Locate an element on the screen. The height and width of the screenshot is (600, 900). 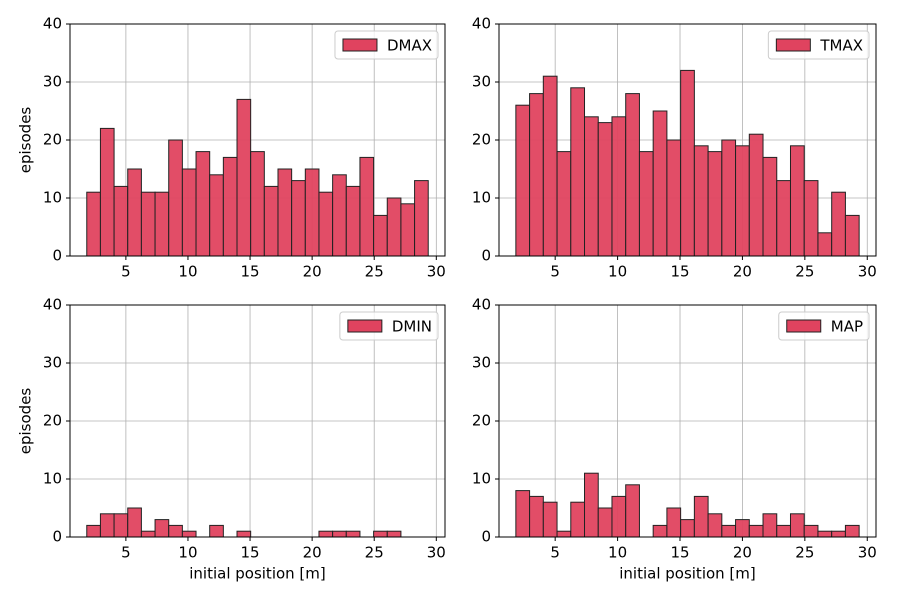
legend-label: DMIN is located at coordinates (412, 327).